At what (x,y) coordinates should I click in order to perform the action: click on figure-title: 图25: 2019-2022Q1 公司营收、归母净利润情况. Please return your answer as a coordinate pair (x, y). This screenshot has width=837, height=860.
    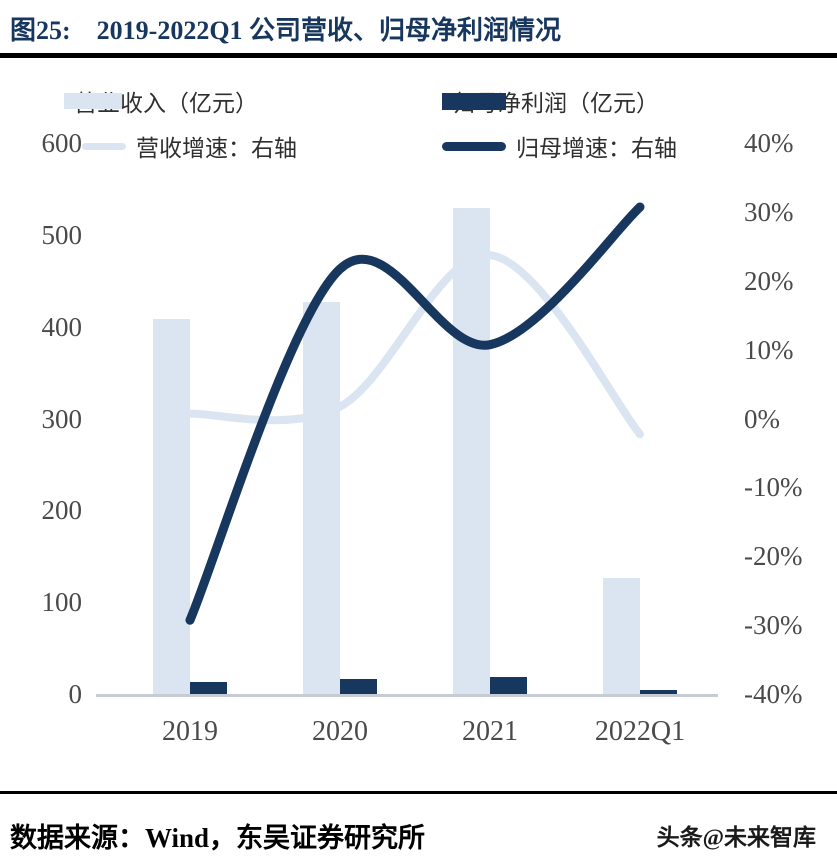
    Looking at the image, I should click on (285, 28).